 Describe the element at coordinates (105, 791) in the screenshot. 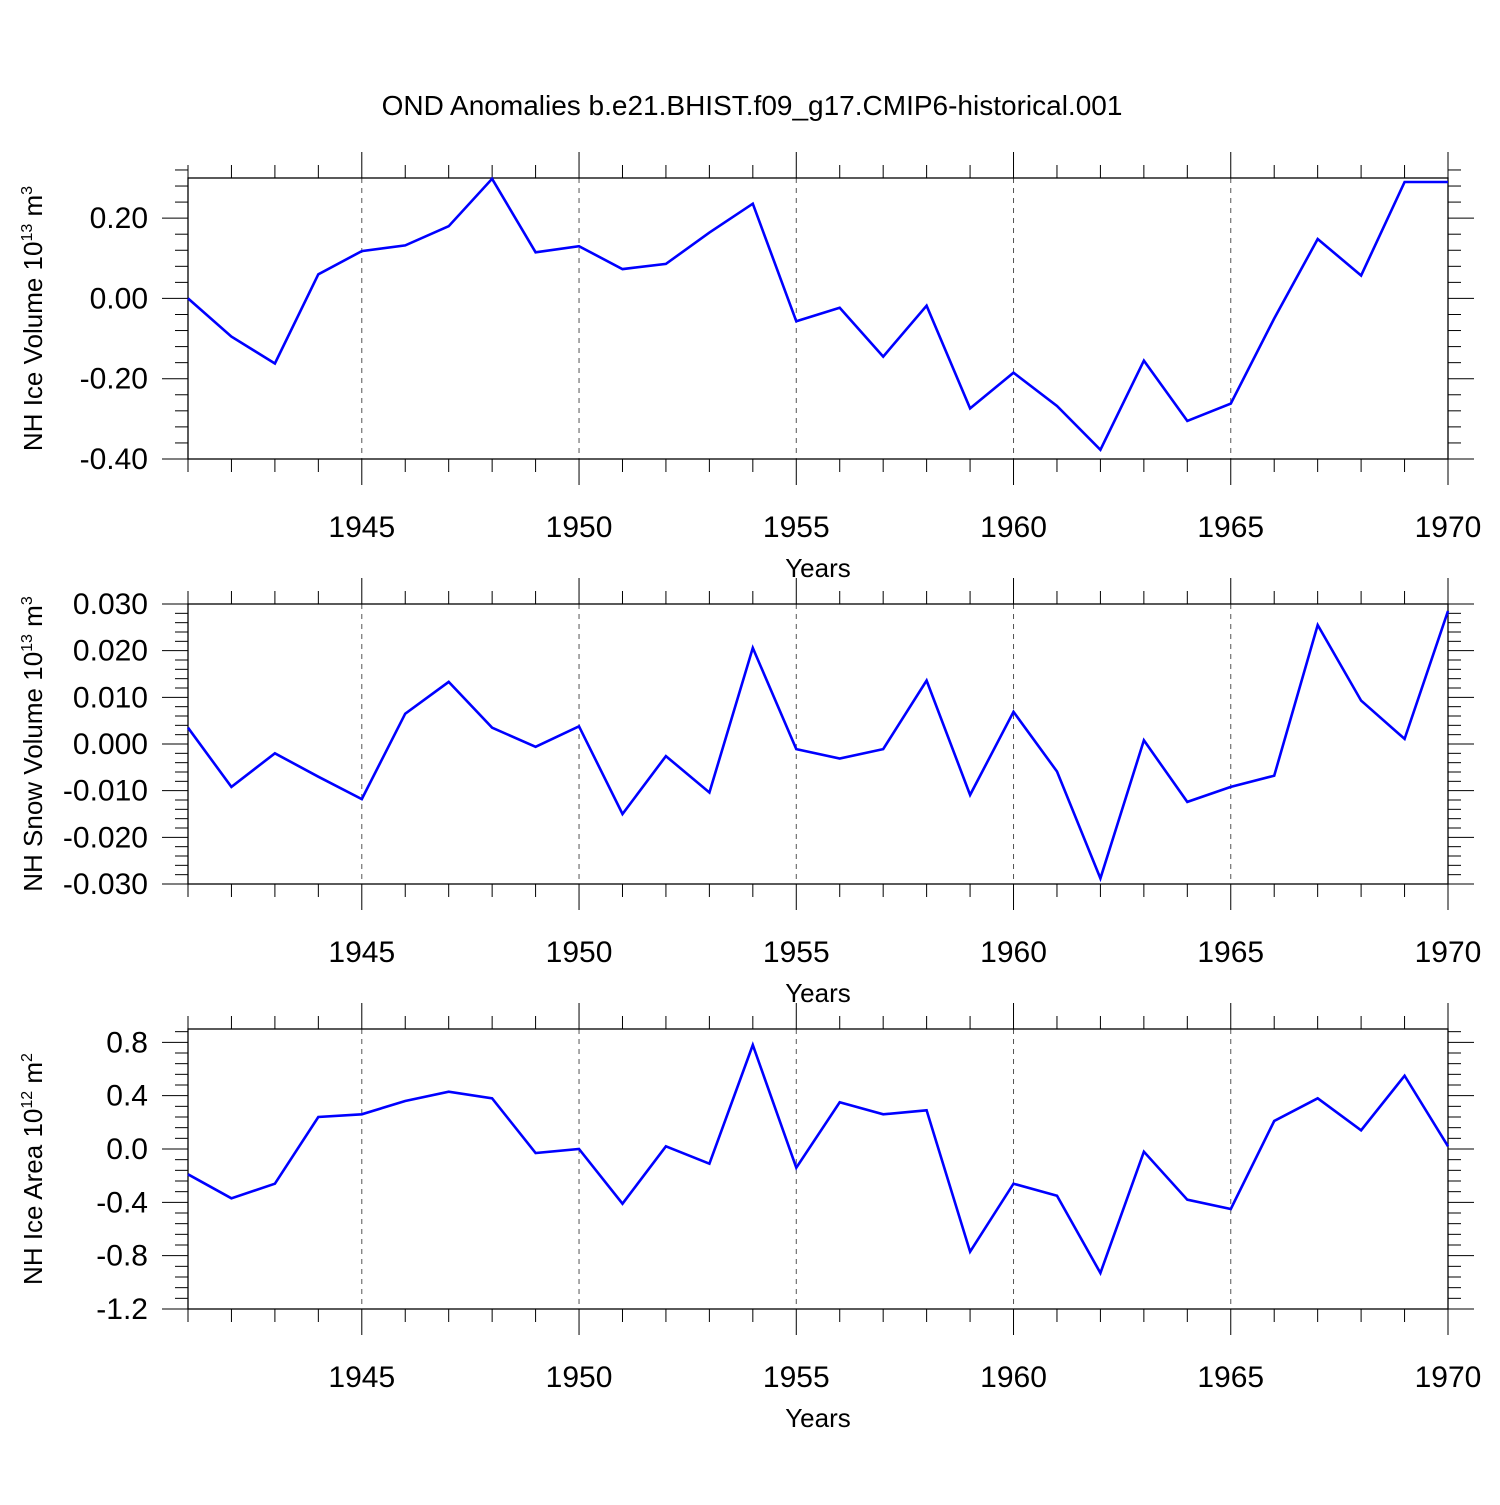

I see `y-tick-label: -0.010` at that location.